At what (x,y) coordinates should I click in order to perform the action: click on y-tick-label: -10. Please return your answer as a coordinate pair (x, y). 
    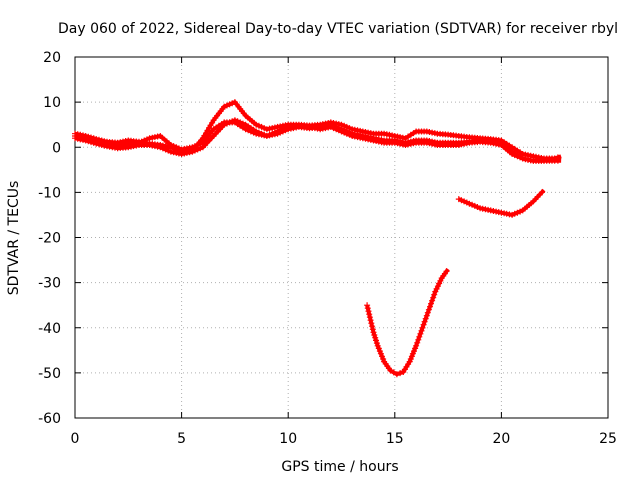
    Looking at the image, I should click on (49, 193).